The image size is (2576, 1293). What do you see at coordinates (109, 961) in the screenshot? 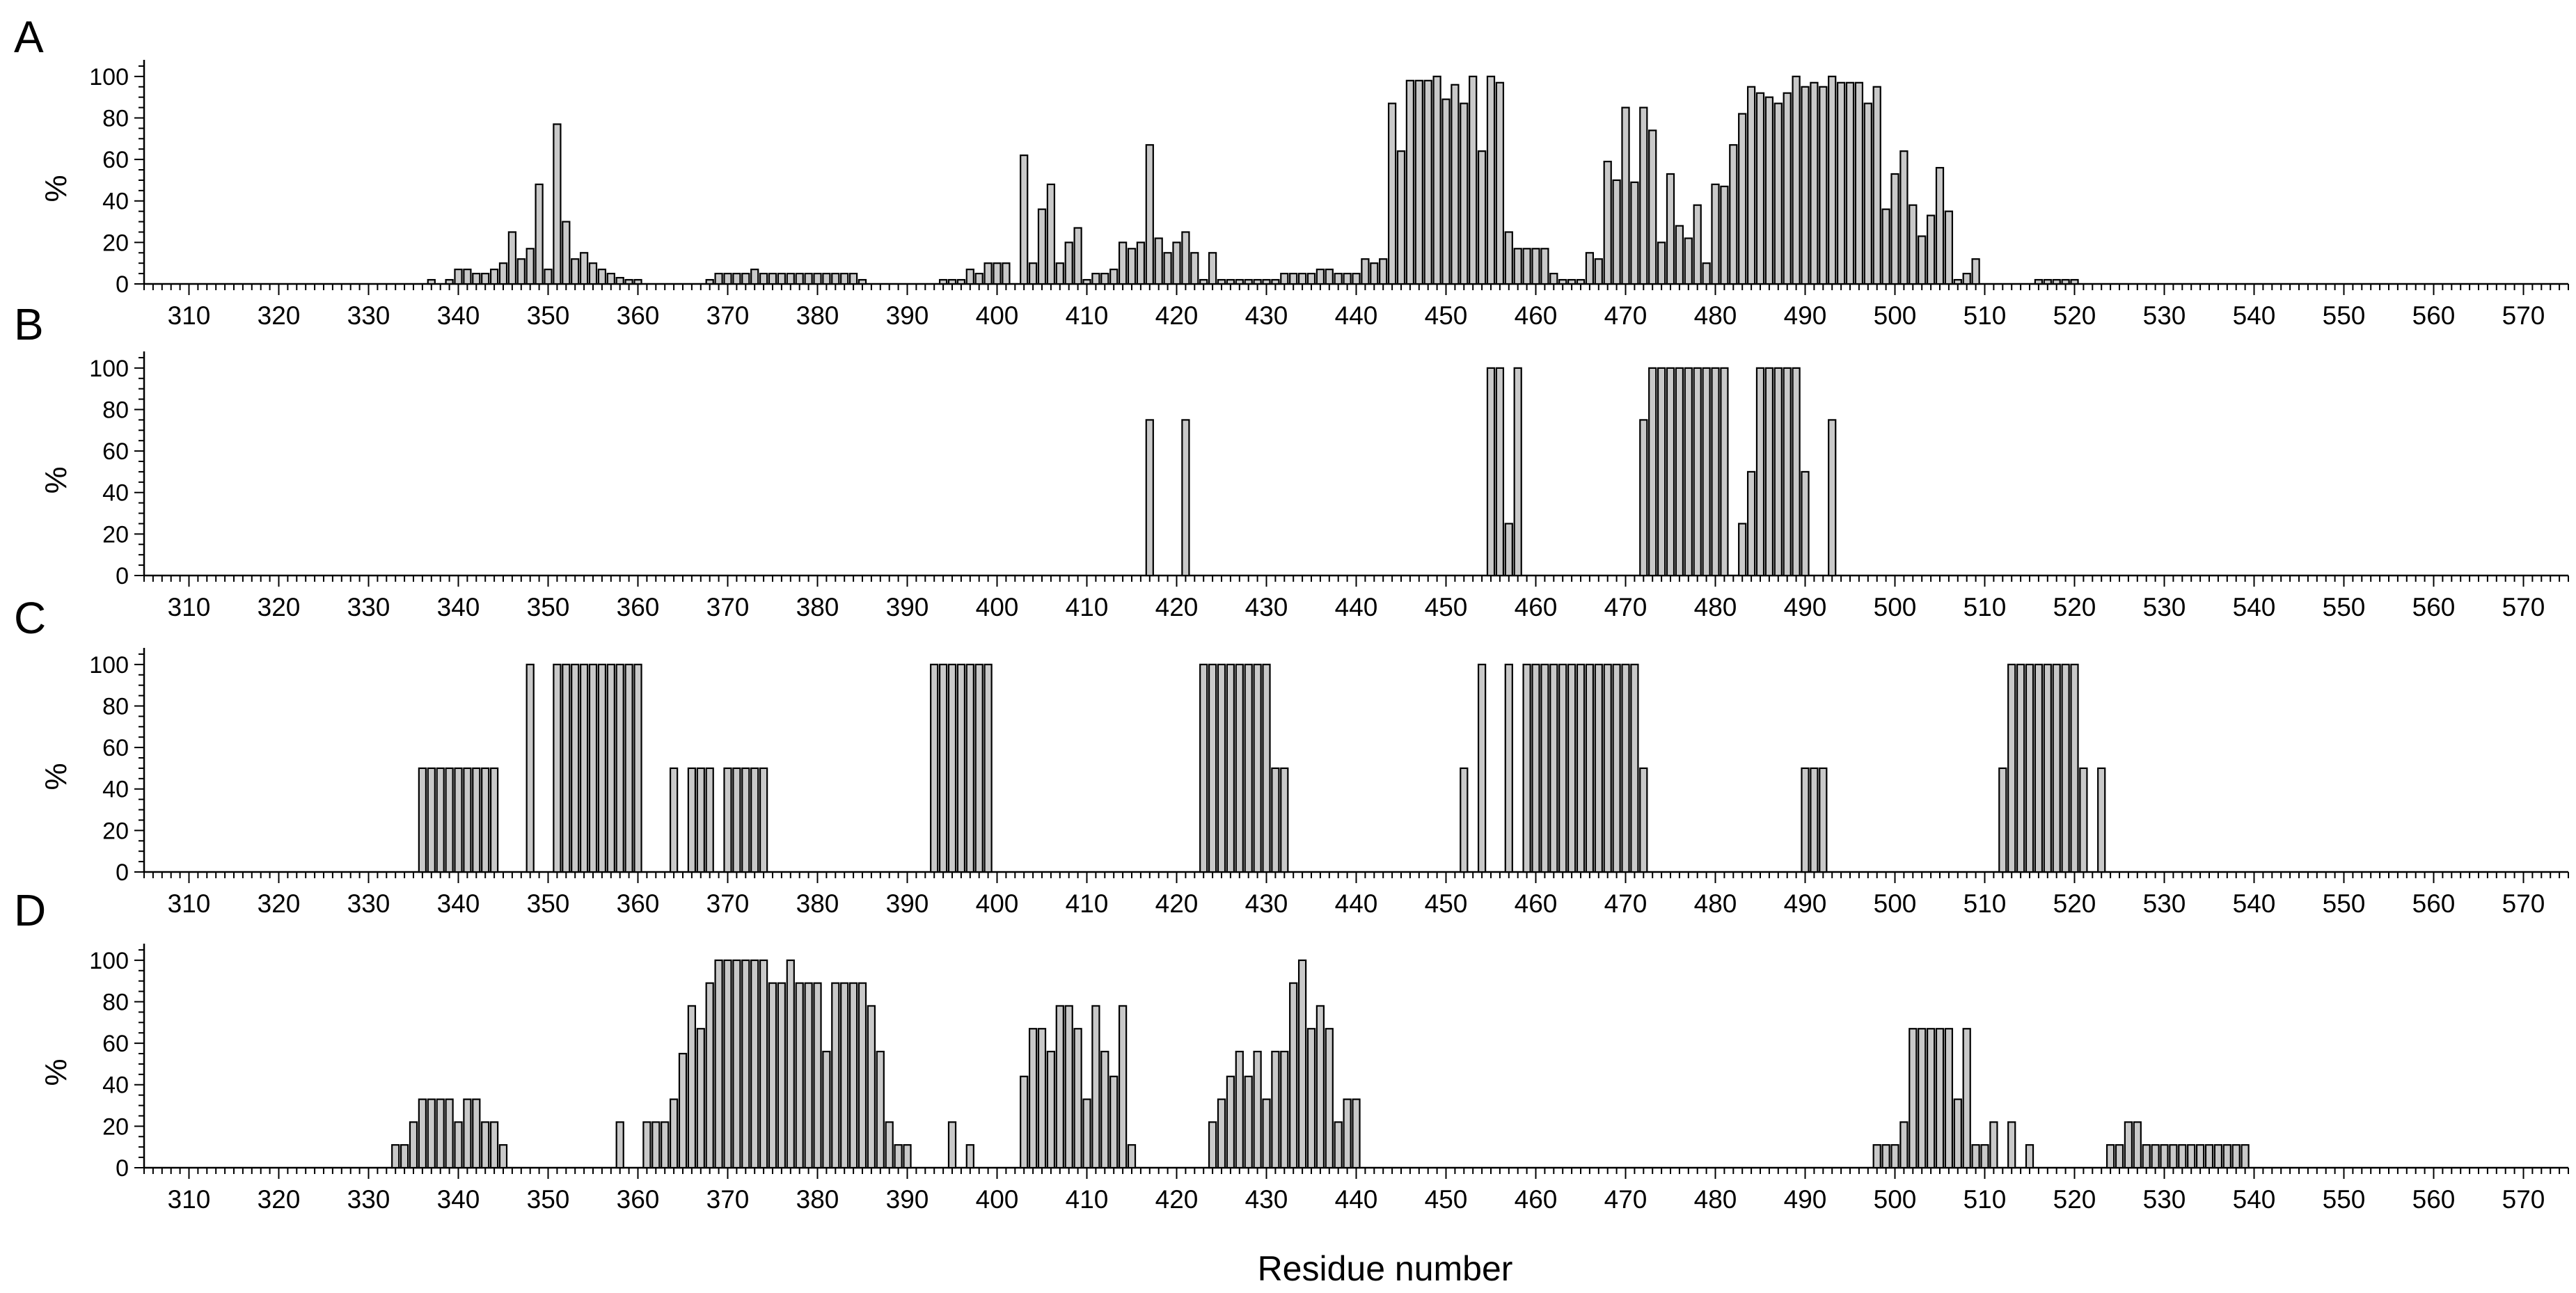
I see `y-tick-label: 100` at bounding box center [109, 961].